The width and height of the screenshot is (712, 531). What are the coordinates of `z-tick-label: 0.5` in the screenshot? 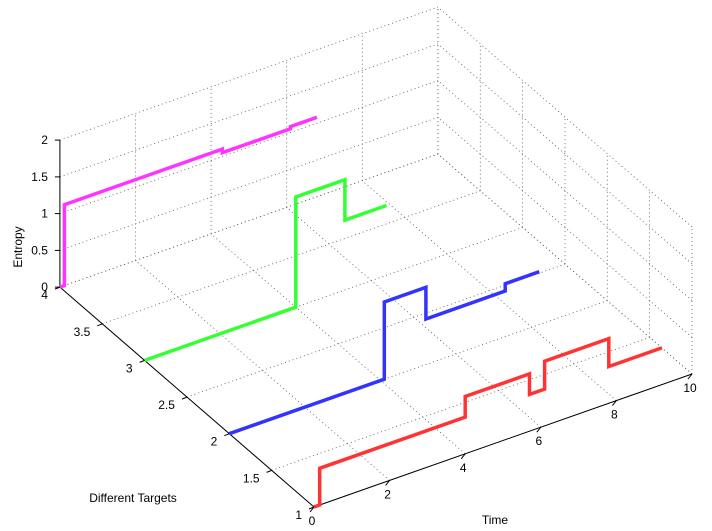 It's located at (39, 250).